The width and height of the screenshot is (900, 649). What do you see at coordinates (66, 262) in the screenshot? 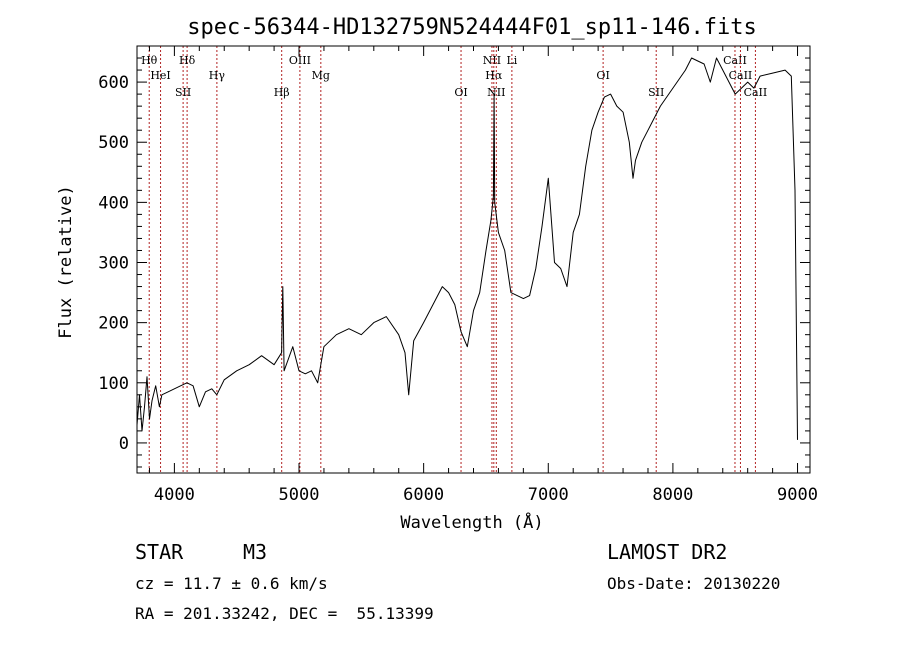
I see `y-axis-label: Flux (relative)` at bounding box center [66, 262].